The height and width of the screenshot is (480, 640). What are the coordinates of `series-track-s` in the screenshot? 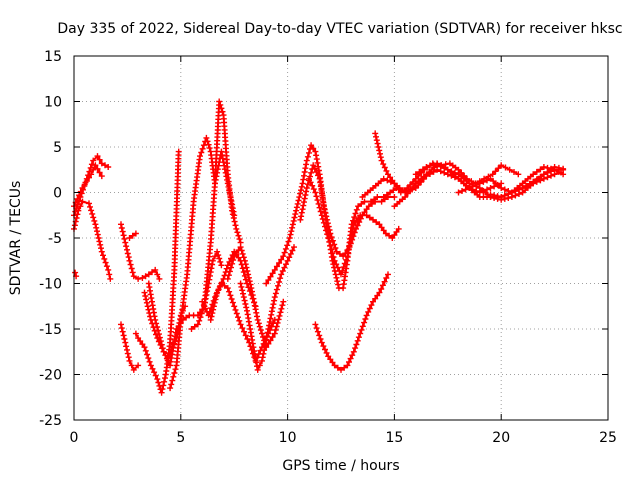 It's located at (354, 226).